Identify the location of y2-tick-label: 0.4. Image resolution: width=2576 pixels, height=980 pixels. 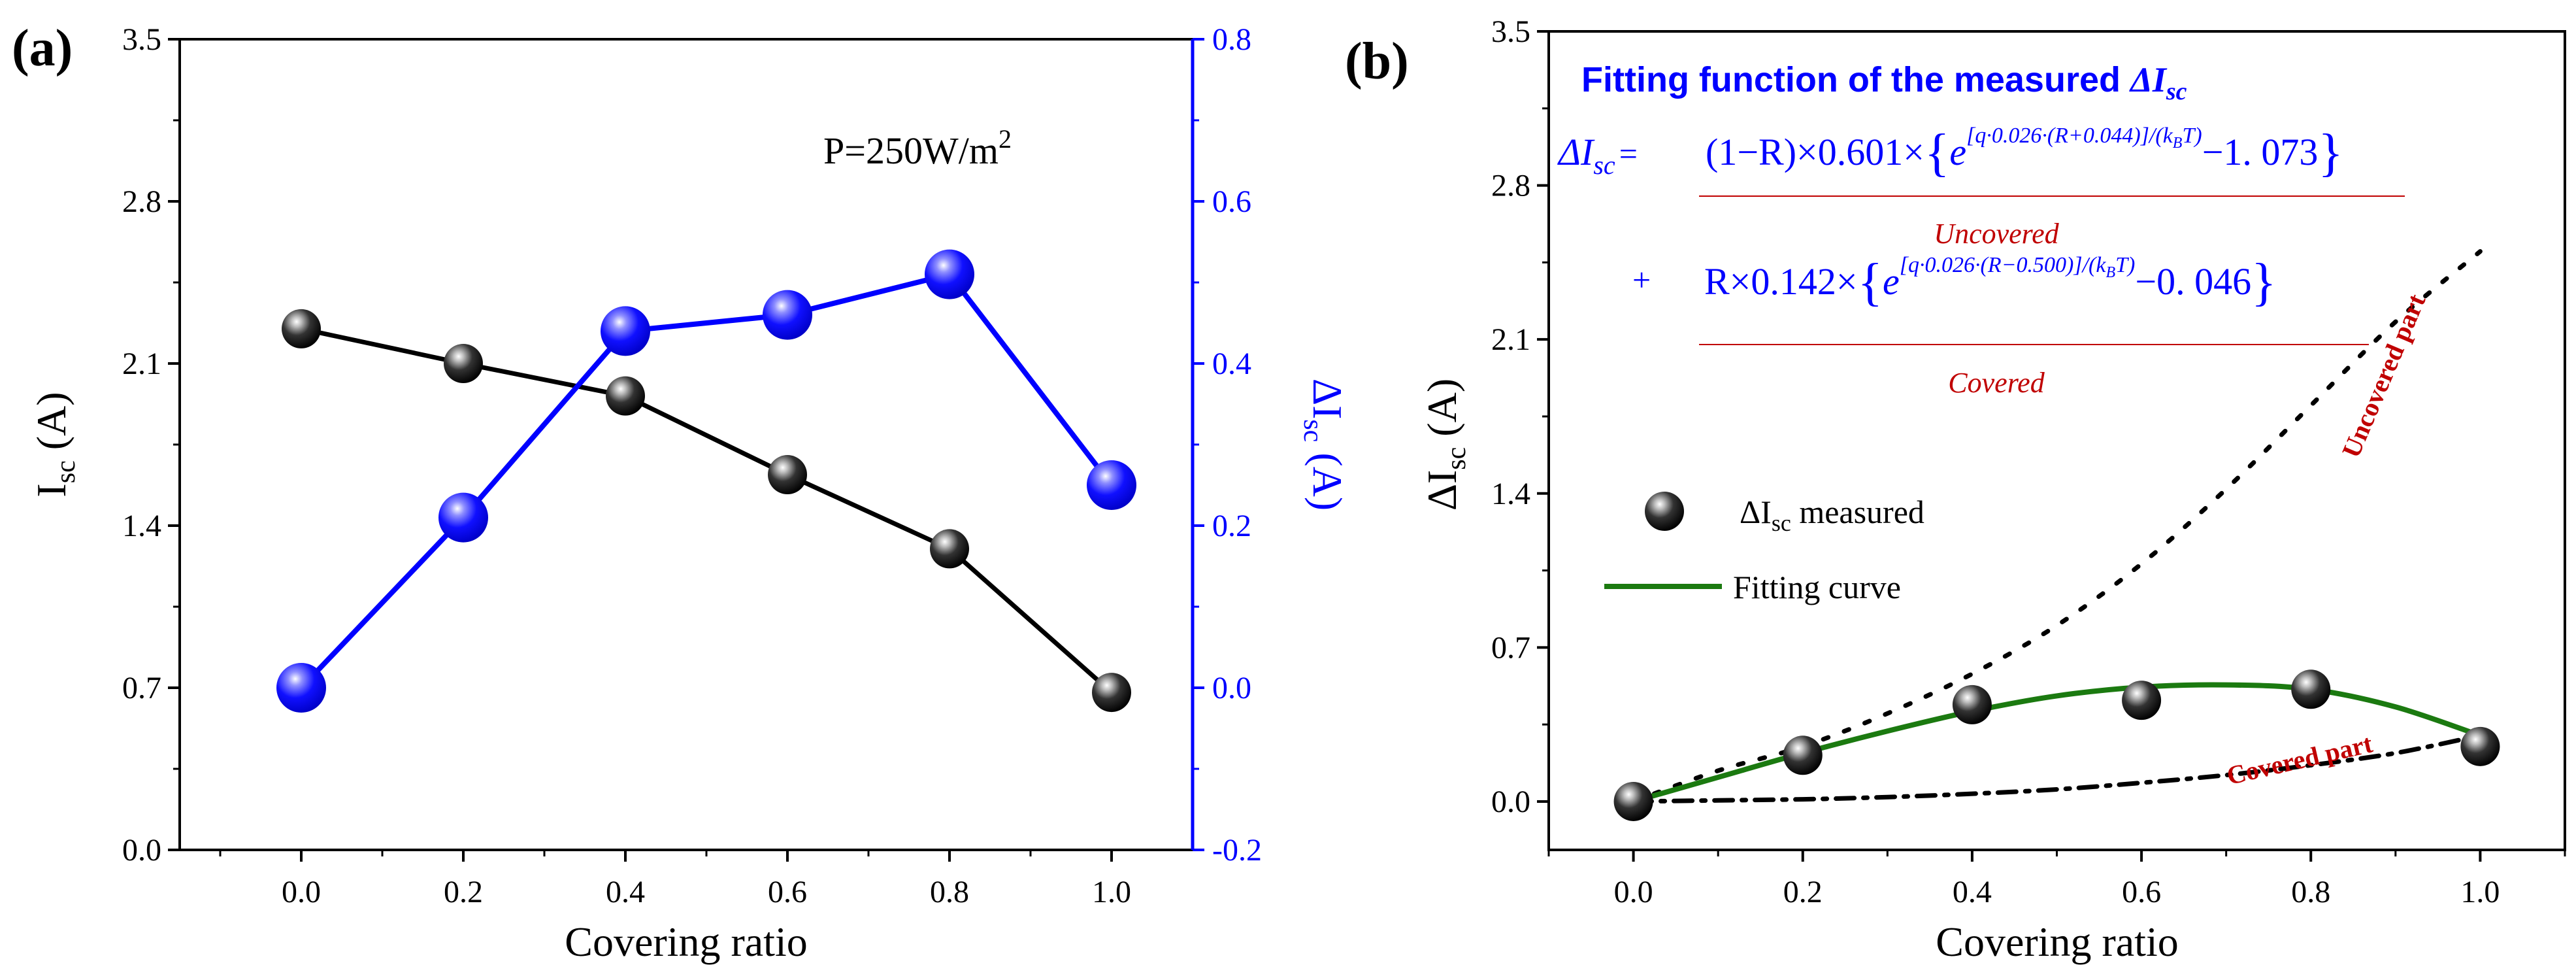
(1231, 364).